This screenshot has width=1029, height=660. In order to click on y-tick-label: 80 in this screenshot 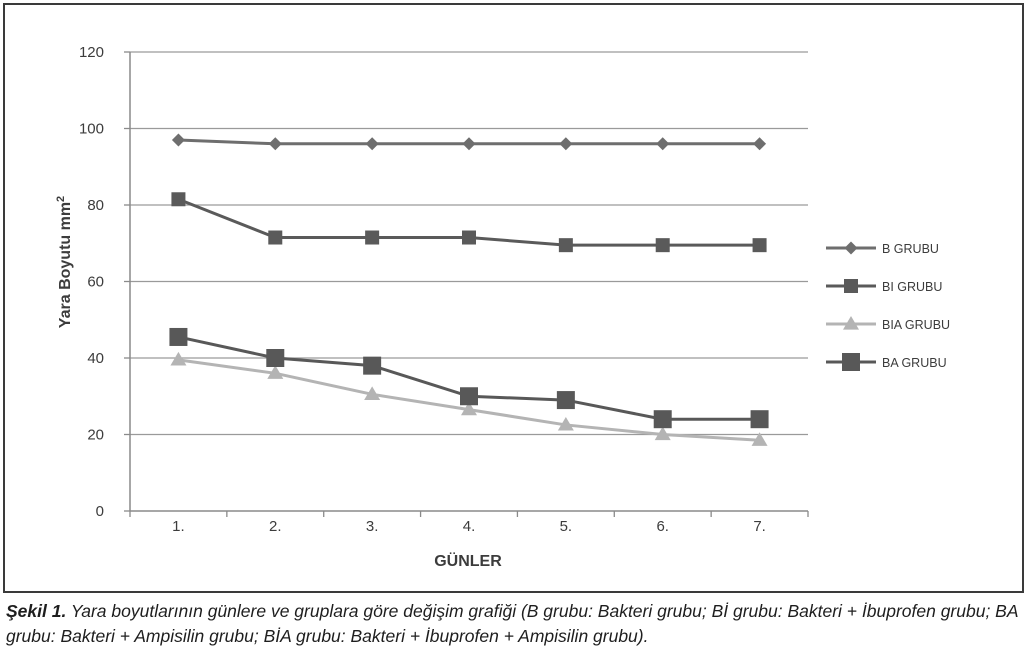, I will do `click(95, 205)`.